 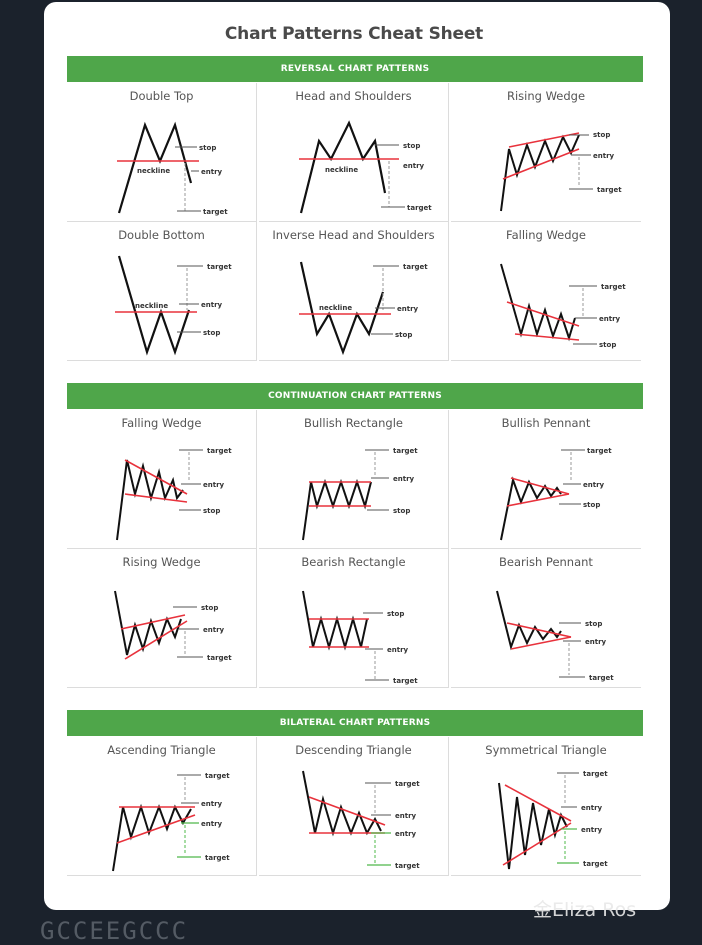 I want to click on pattern-double-top: Double Top stop entry target neckline, so click(x=162, y=152).